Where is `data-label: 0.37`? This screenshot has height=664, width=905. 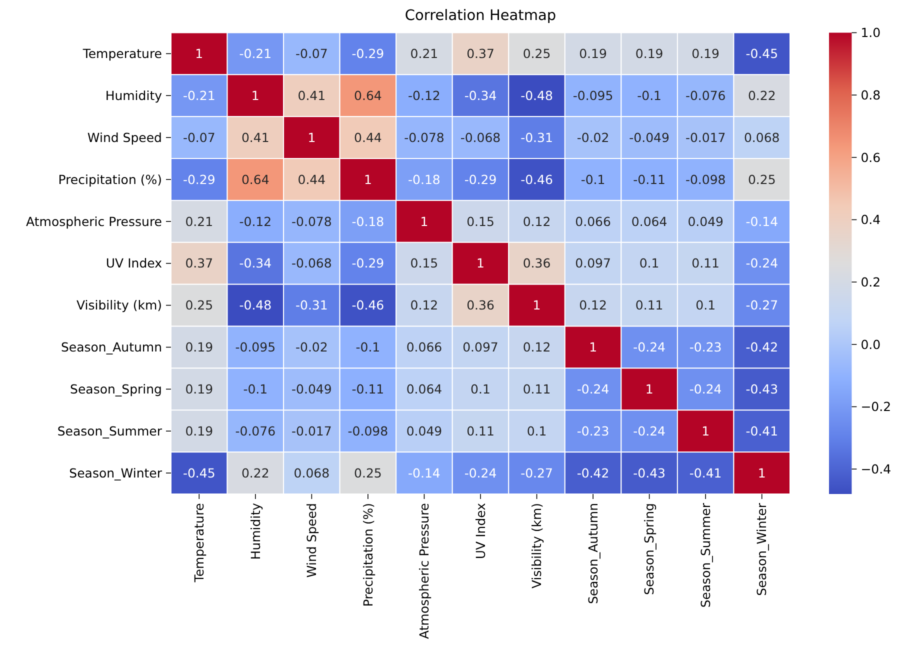 data-label: 0.37 is located at coordinates (199, 263).